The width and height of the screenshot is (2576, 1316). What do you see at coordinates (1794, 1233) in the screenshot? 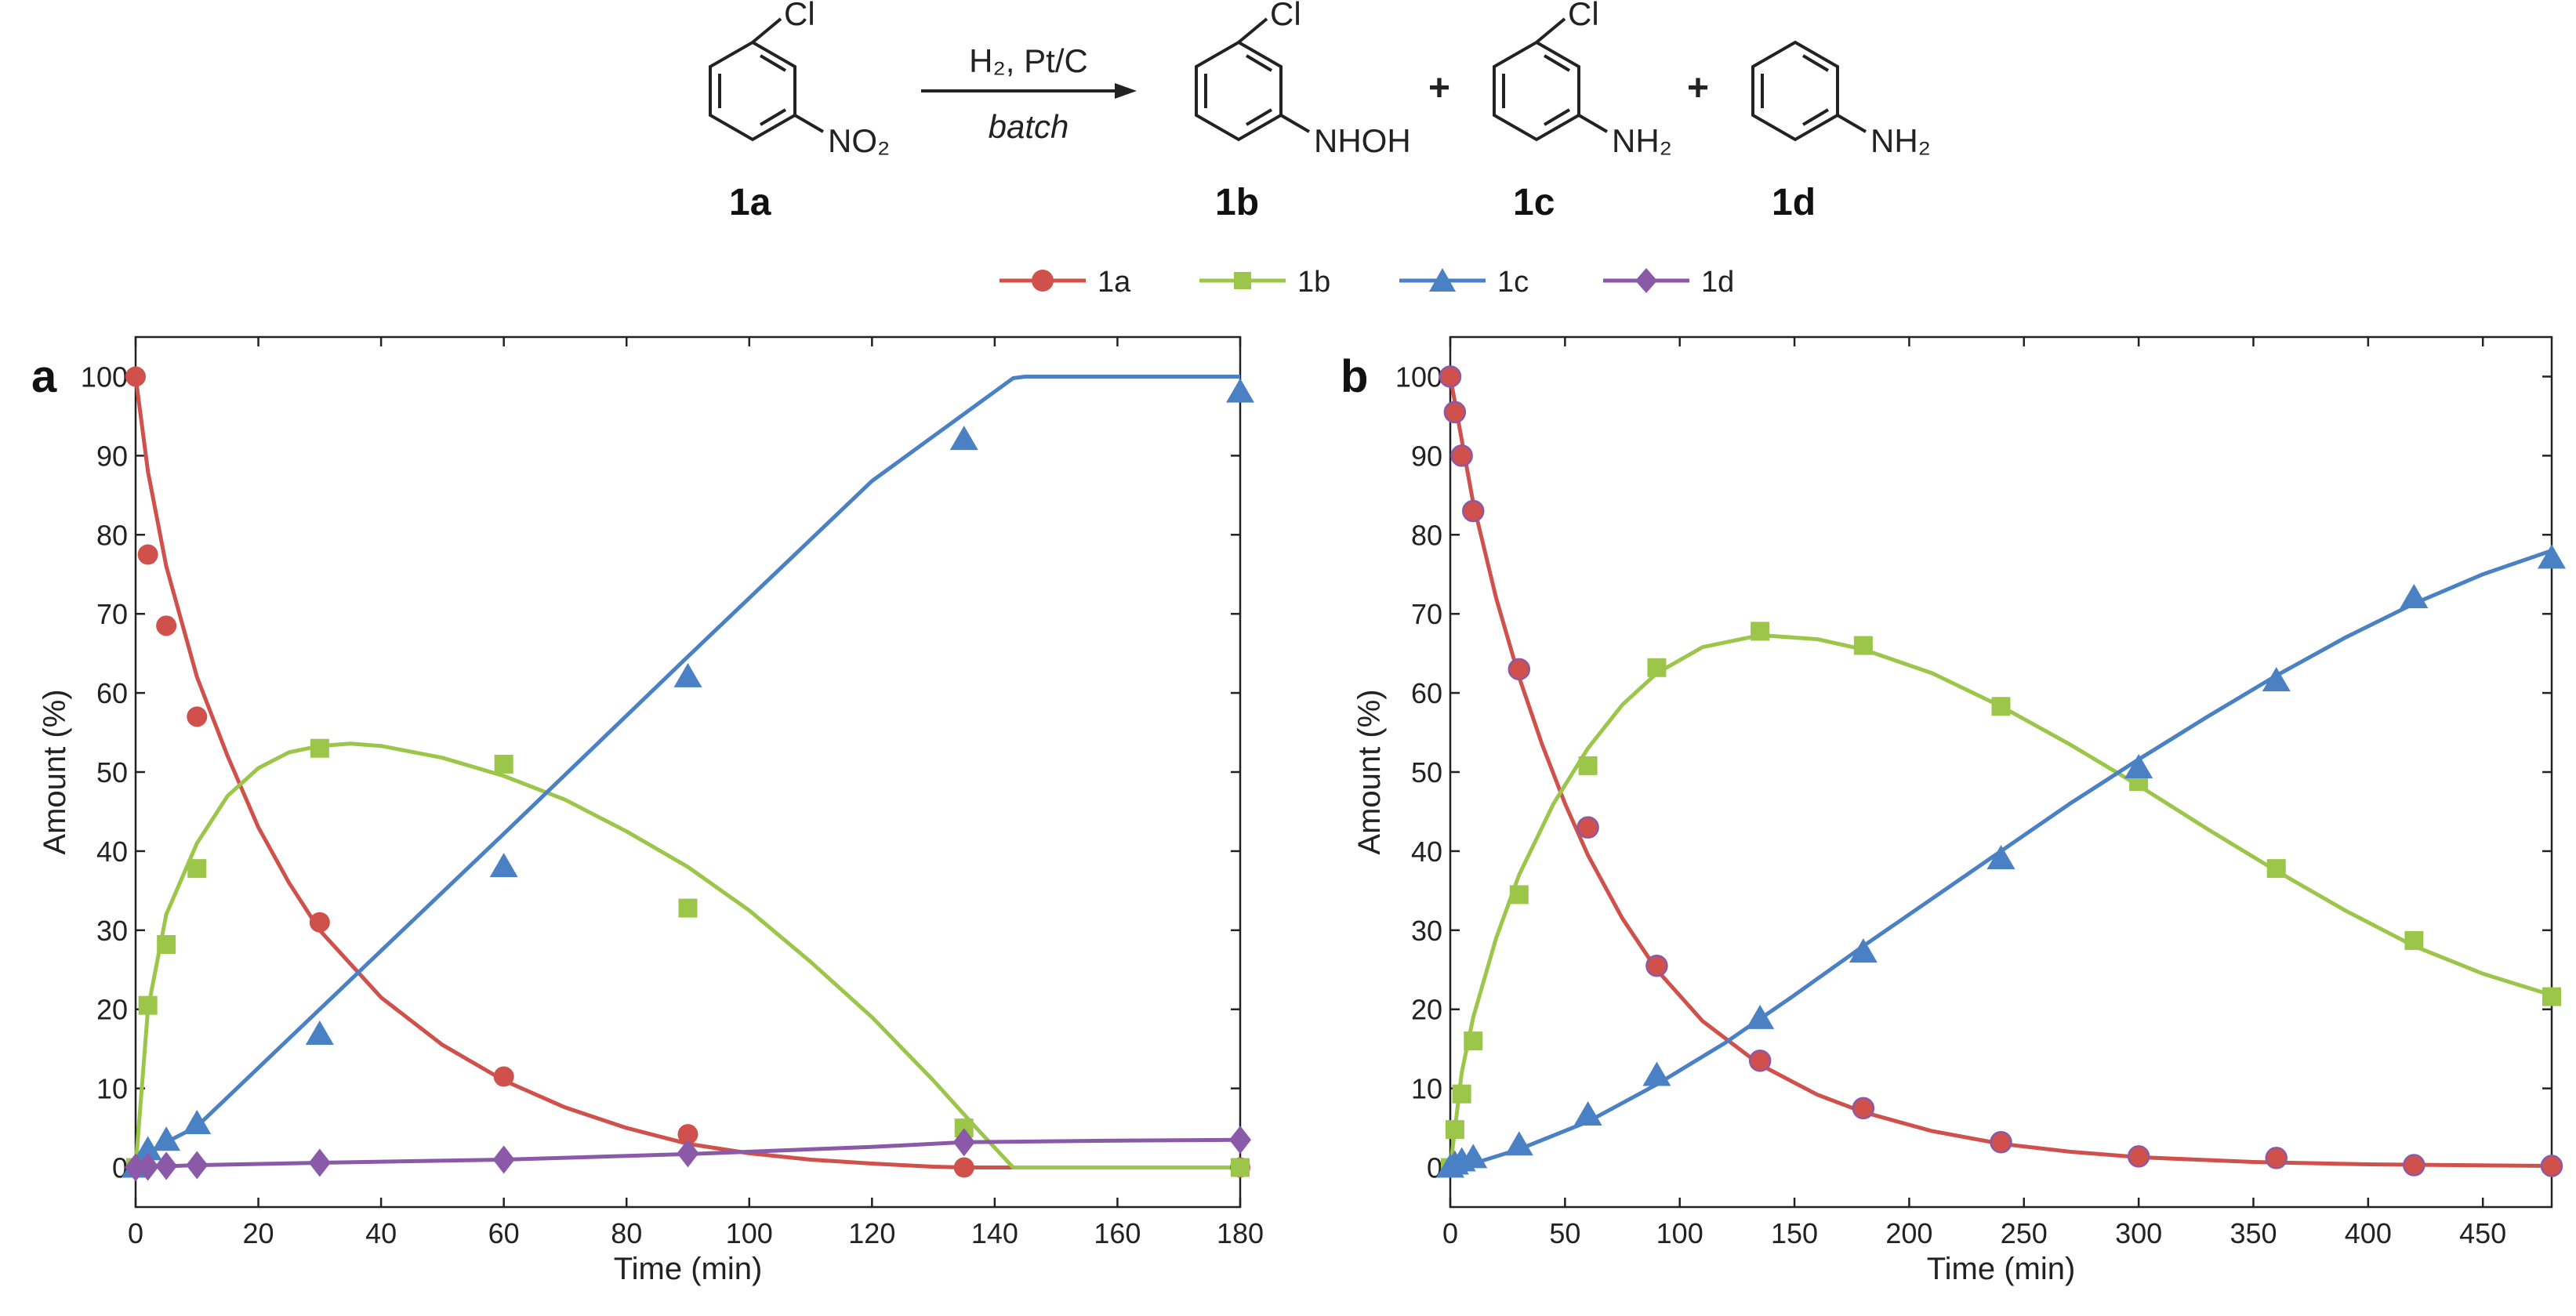
I see `x-tick-label: 150` at bounding box center [1794, 1233].